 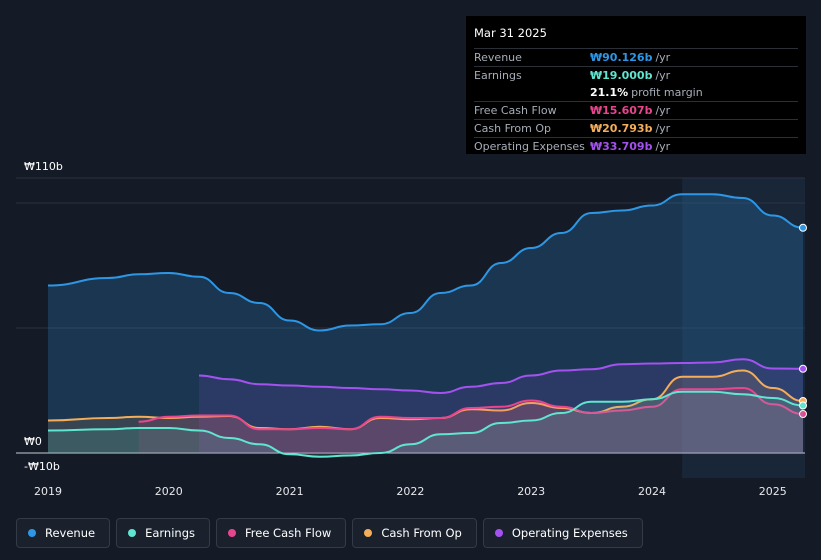 I want to click on tooltip-row-revenue: Revenue ₩90.126b /yr, so click(x=636, y=57).